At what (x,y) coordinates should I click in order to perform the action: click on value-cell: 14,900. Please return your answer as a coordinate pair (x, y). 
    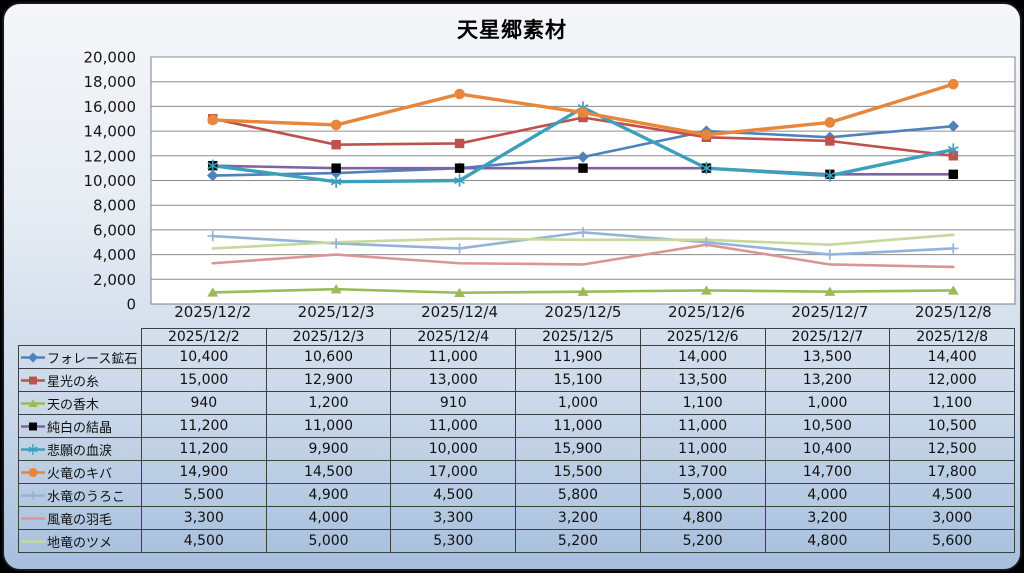
    Looking at the image, I should click on (204, 472).